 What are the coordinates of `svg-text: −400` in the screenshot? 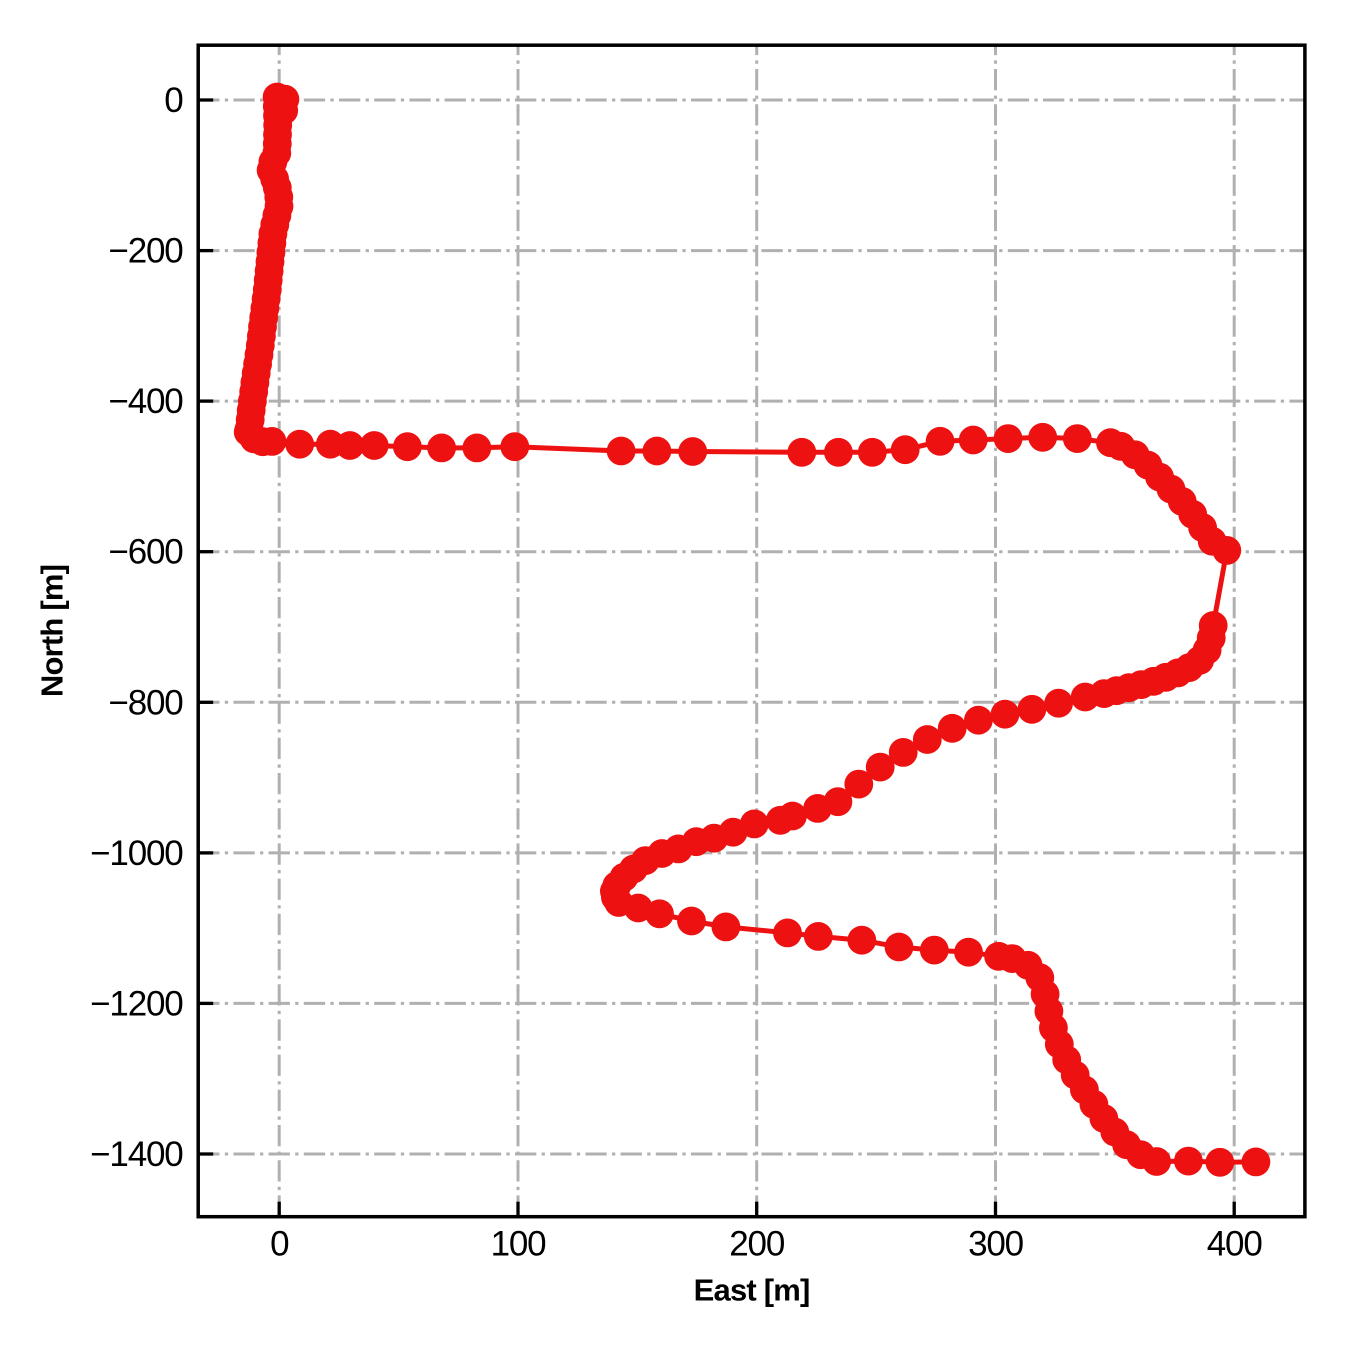 It's located at (145, 401).